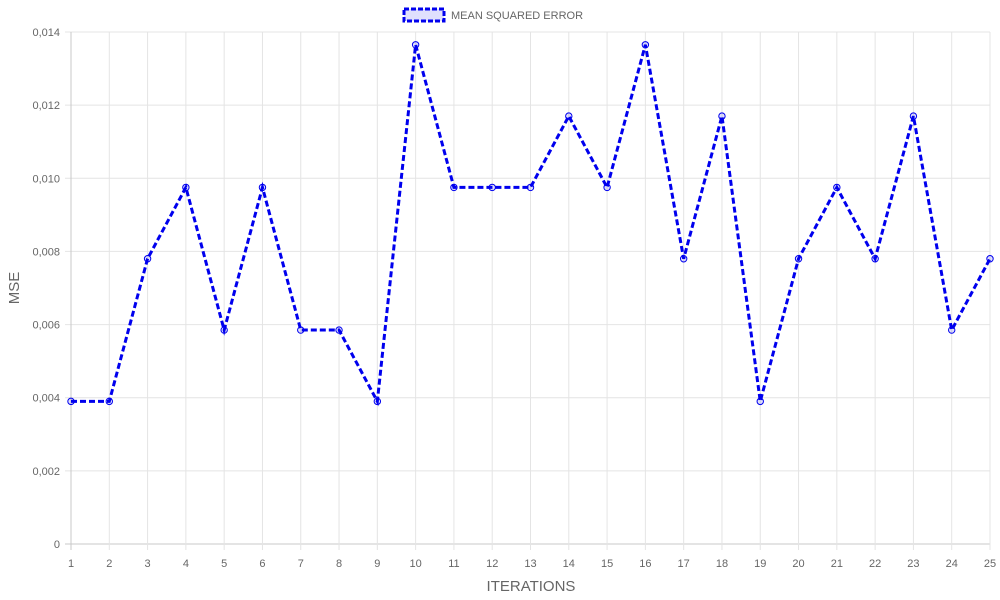 Image resolution: width=1000 pixels, height=600 pixels. I want to click on x-tick-label: 18, so click(722, 564).